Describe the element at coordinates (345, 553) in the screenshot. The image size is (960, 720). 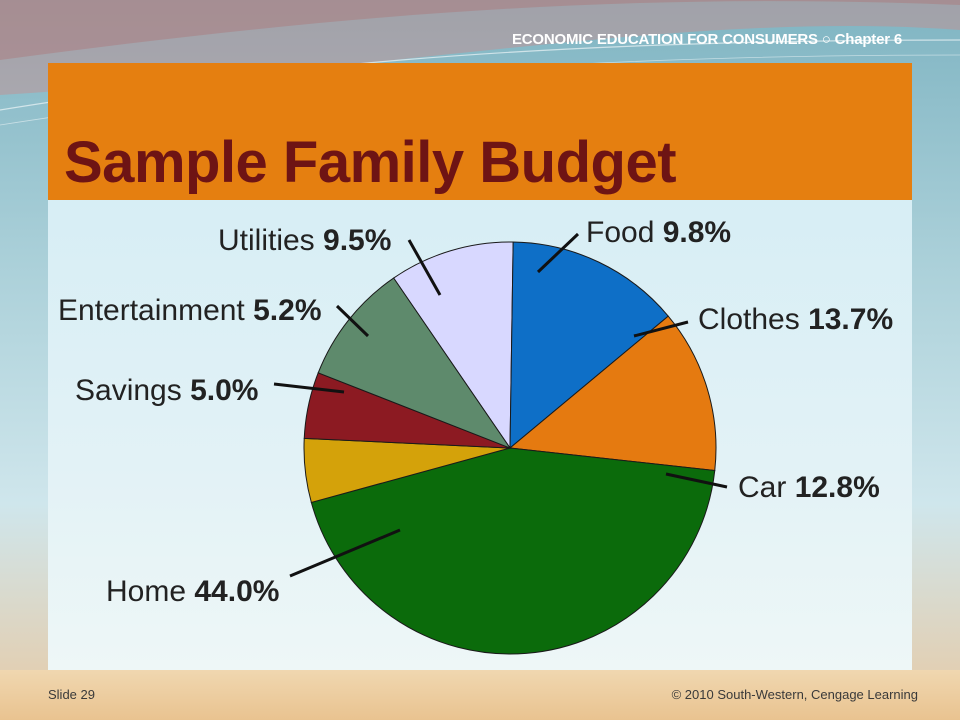
I see `leader-line-home` at that location.